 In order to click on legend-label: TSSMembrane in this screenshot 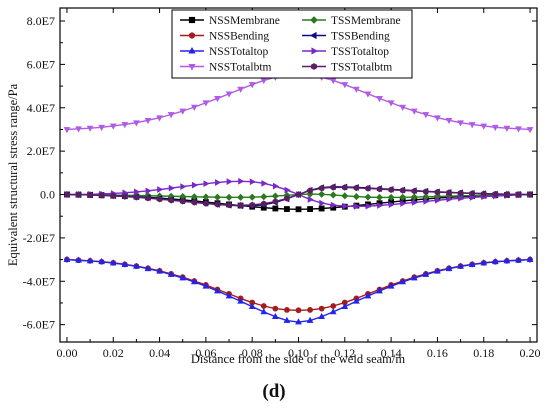, I will do `click(366, 21)`.